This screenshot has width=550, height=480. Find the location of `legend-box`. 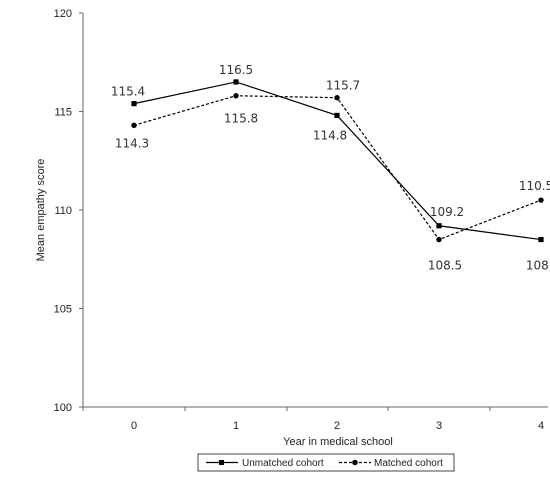

legend-box is located at coordinates (326, 462).